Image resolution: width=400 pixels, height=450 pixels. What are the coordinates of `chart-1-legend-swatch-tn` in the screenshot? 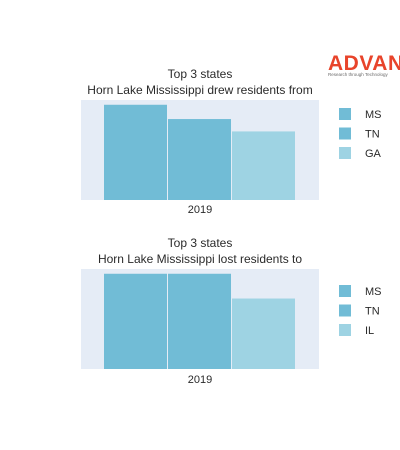 It's located at (345, 133).